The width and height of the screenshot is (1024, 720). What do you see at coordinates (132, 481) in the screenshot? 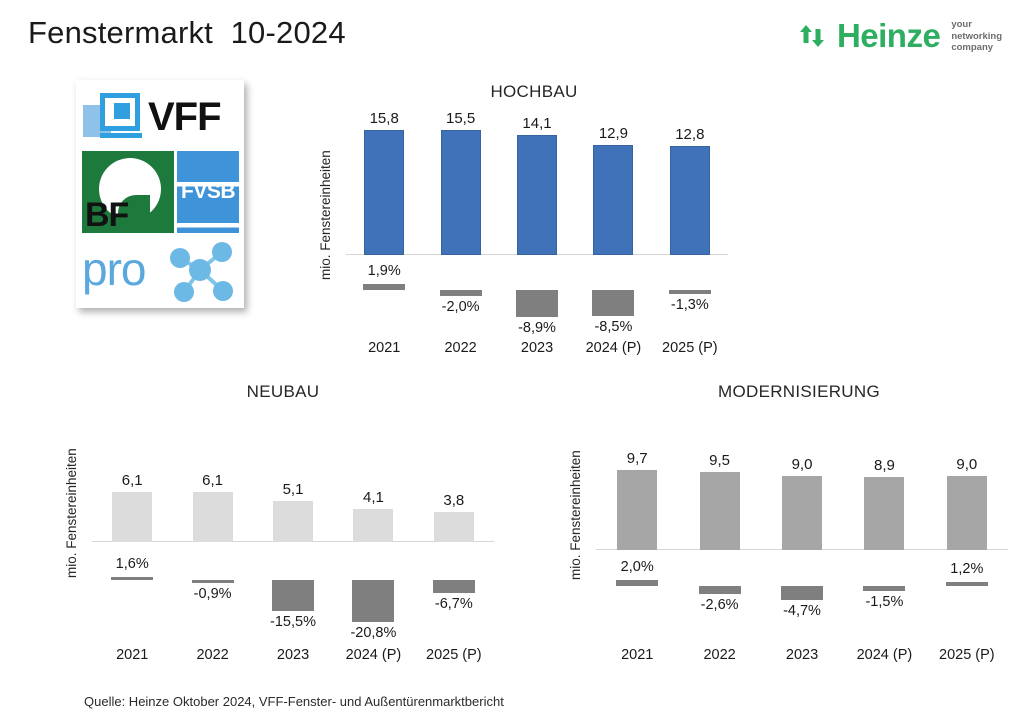
I see `value-label: 6,1` at bounding box center [132, 481].